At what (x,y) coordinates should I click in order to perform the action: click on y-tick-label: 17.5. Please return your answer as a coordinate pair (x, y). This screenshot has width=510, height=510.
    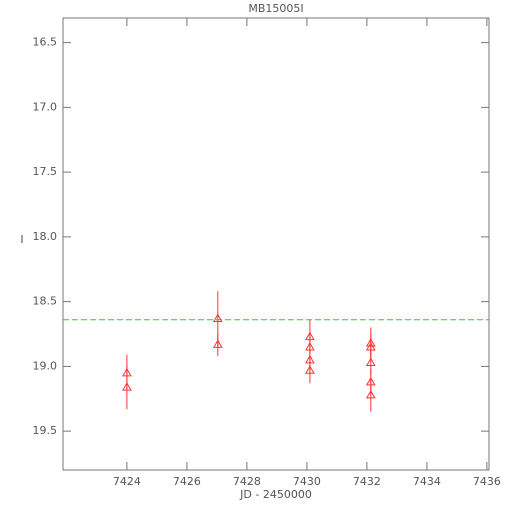
    Looking at the image, I should click on (45, 171).